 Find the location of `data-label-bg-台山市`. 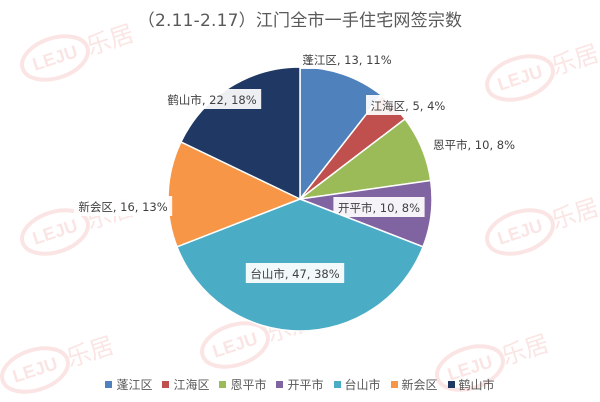

data-label-bg-台山市 is located at coordinates (295, 273).